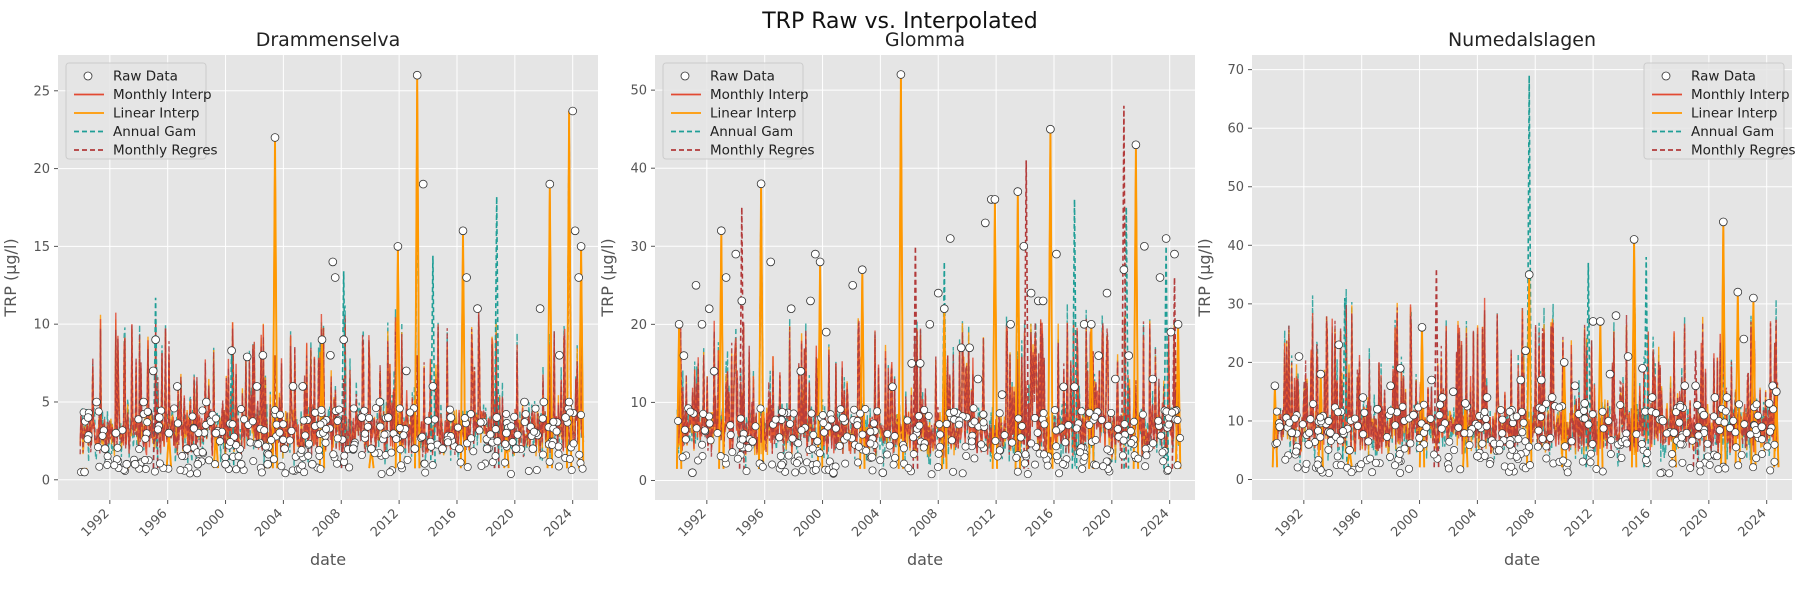  Describe the element at coordinates (1724, 151) in the screenshot. I see `legend-item-monthly-regres: Monthly Regres` at that location.